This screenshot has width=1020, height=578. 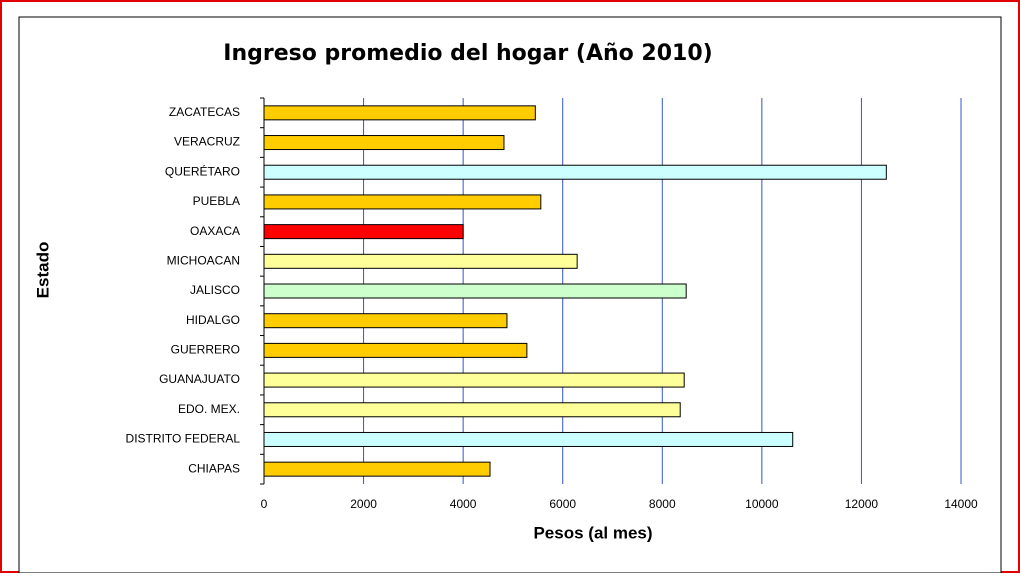 What do you see at coordinates (202, 170) in the screenshot?
I see `y-tick-label: QUERÉTARO` at bounding box center [202, 170].